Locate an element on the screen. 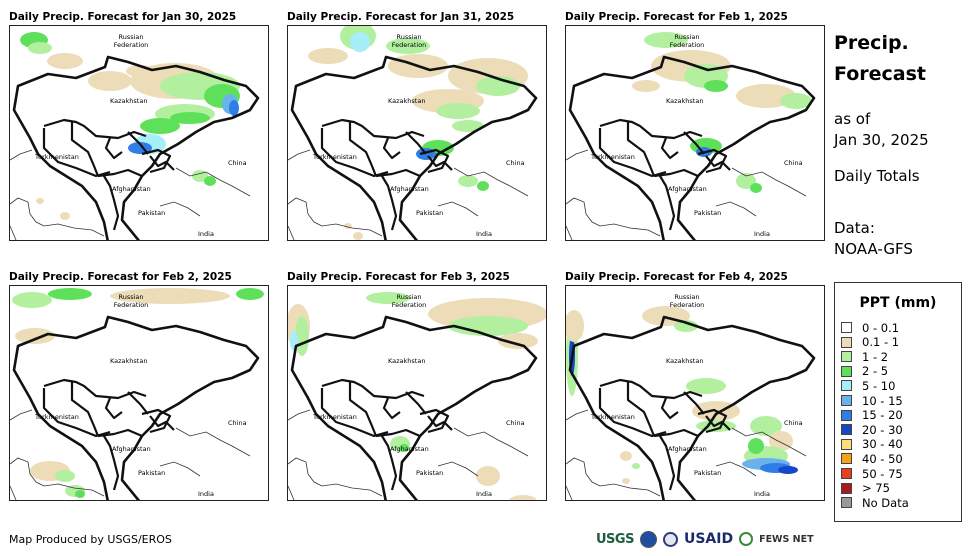  forecast-title: Precip. Forecast is located at coordinates (880, 58).